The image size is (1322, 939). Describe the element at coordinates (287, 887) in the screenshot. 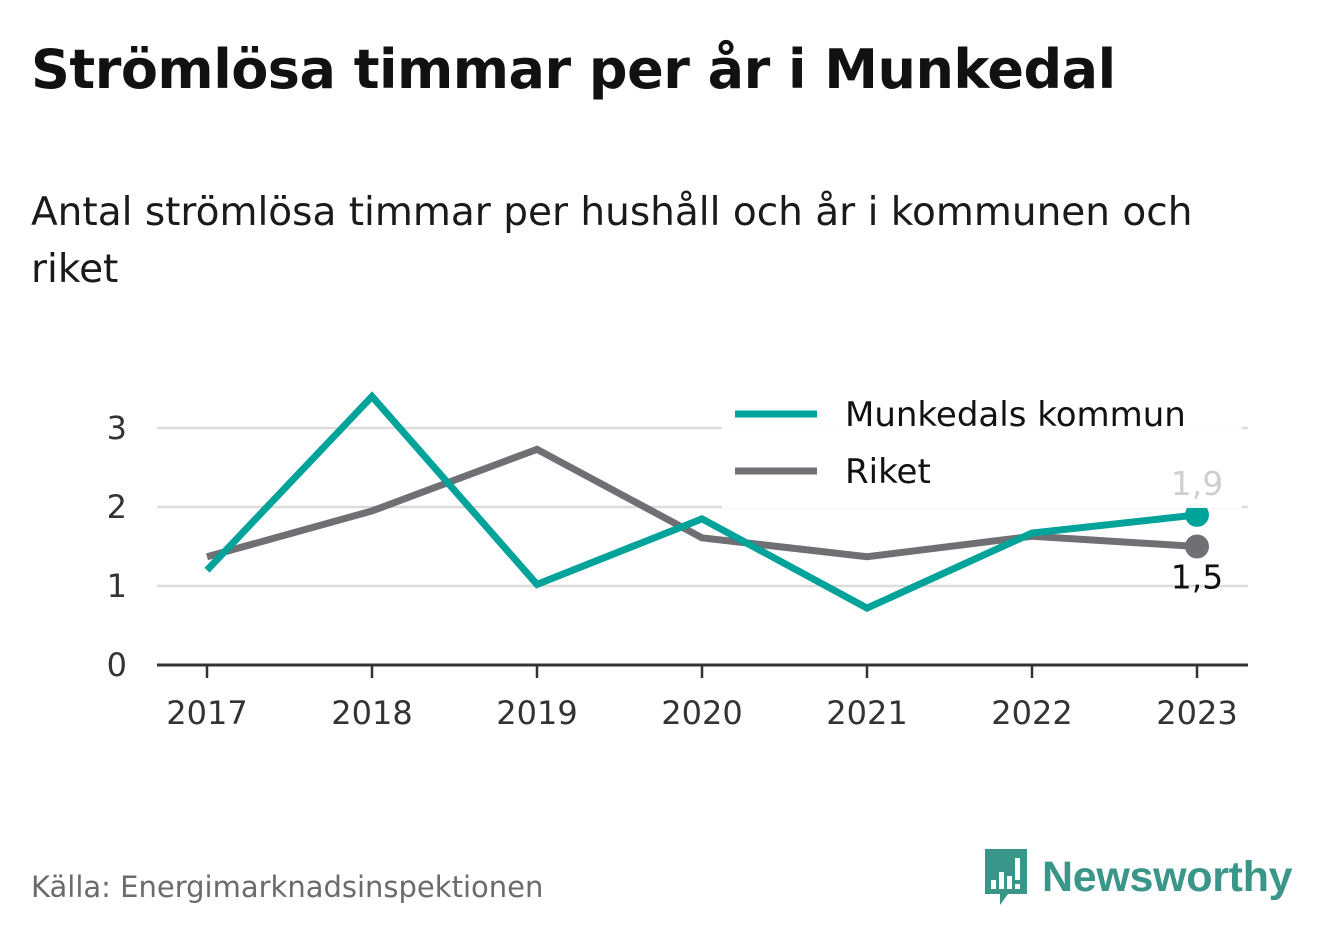

I see `source-note: Källa: Energimarknadsinspektionen` at that location.